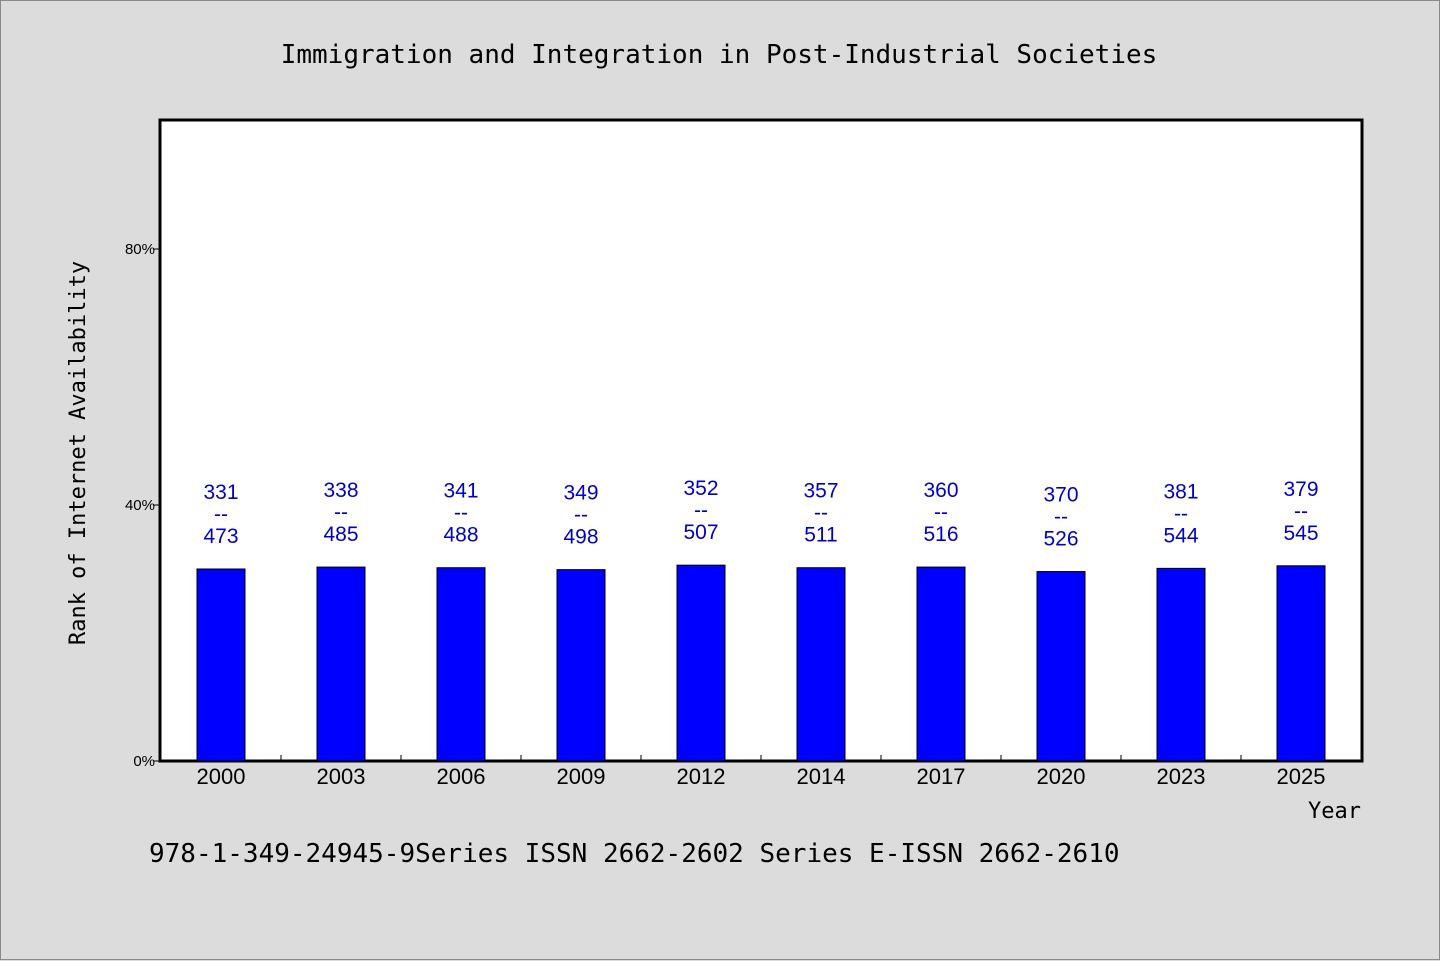 The height and width of the screenshot is (961, 1440). I want to click on x-tick-label-2025: 2025, so click(1301, 776).